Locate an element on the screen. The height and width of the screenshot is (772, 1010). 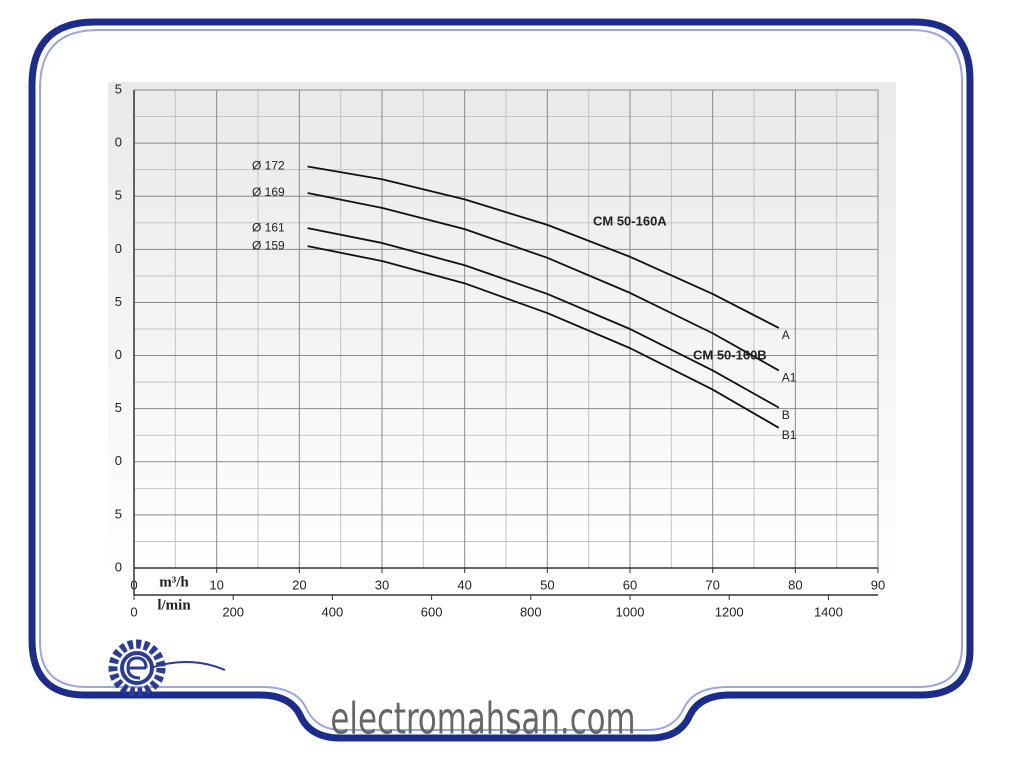
logo is located at coordinates (167, 668).